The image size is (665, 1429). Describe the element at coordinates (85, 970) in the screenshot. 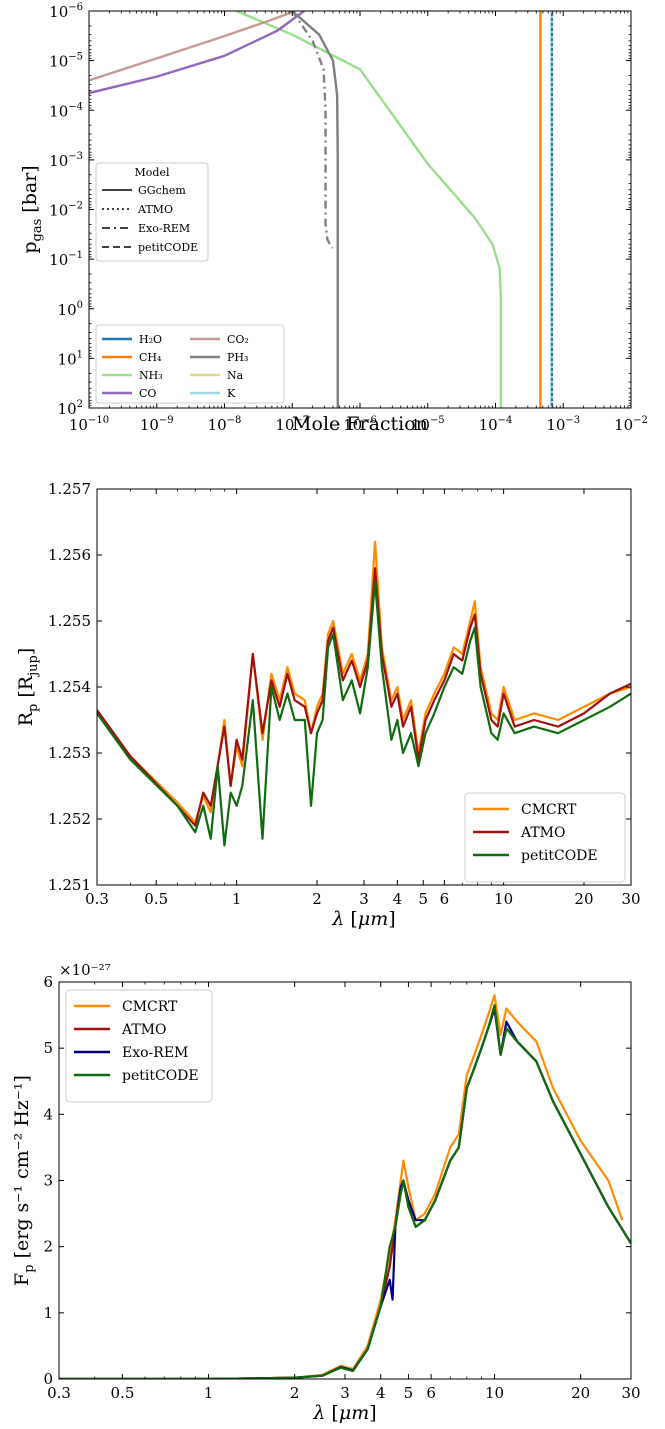

I see `y-multiplier: ×10⁻²⁷` at that location.